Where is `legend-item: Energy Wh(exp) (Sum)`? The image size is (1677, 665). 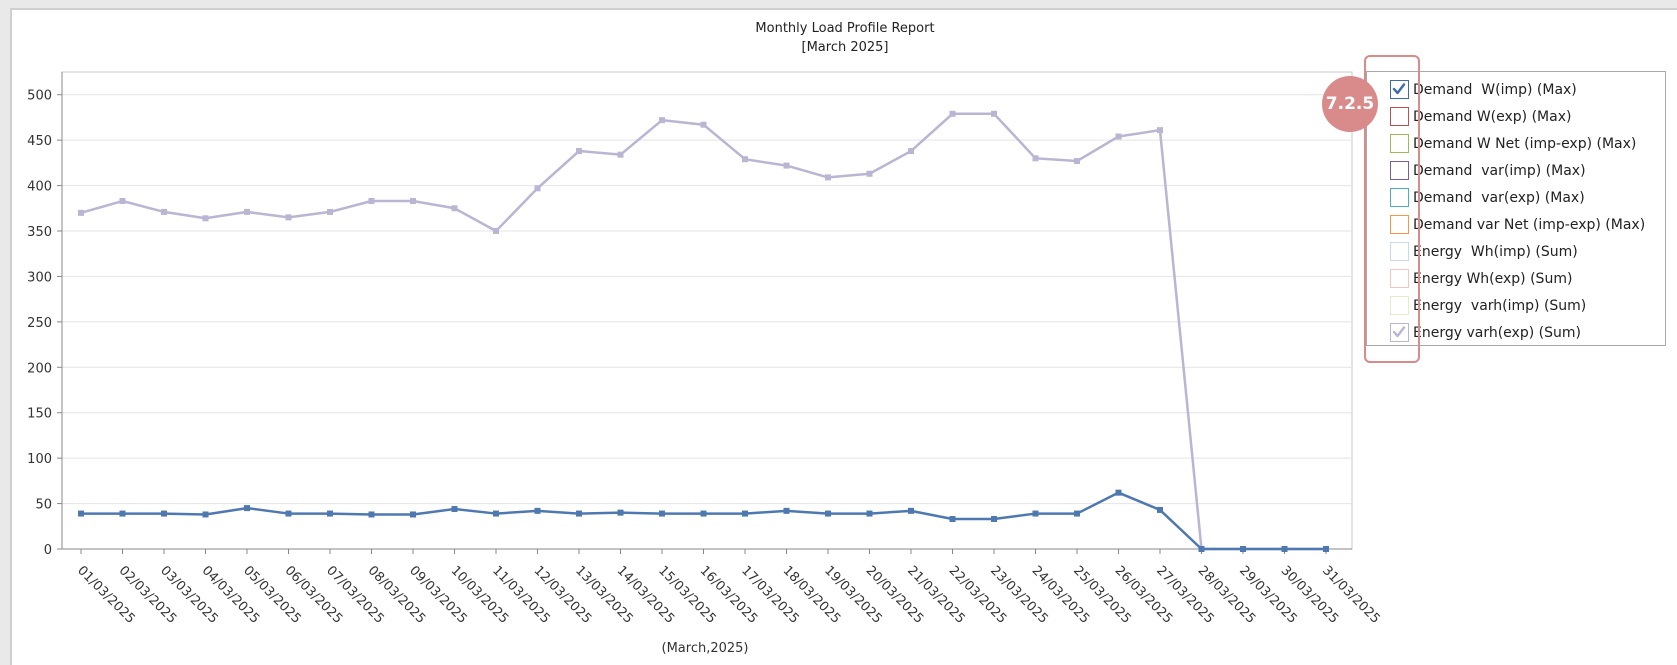
legend-item: Energy Wh(exp) (Sum) is located at coordinates (1516, 278).